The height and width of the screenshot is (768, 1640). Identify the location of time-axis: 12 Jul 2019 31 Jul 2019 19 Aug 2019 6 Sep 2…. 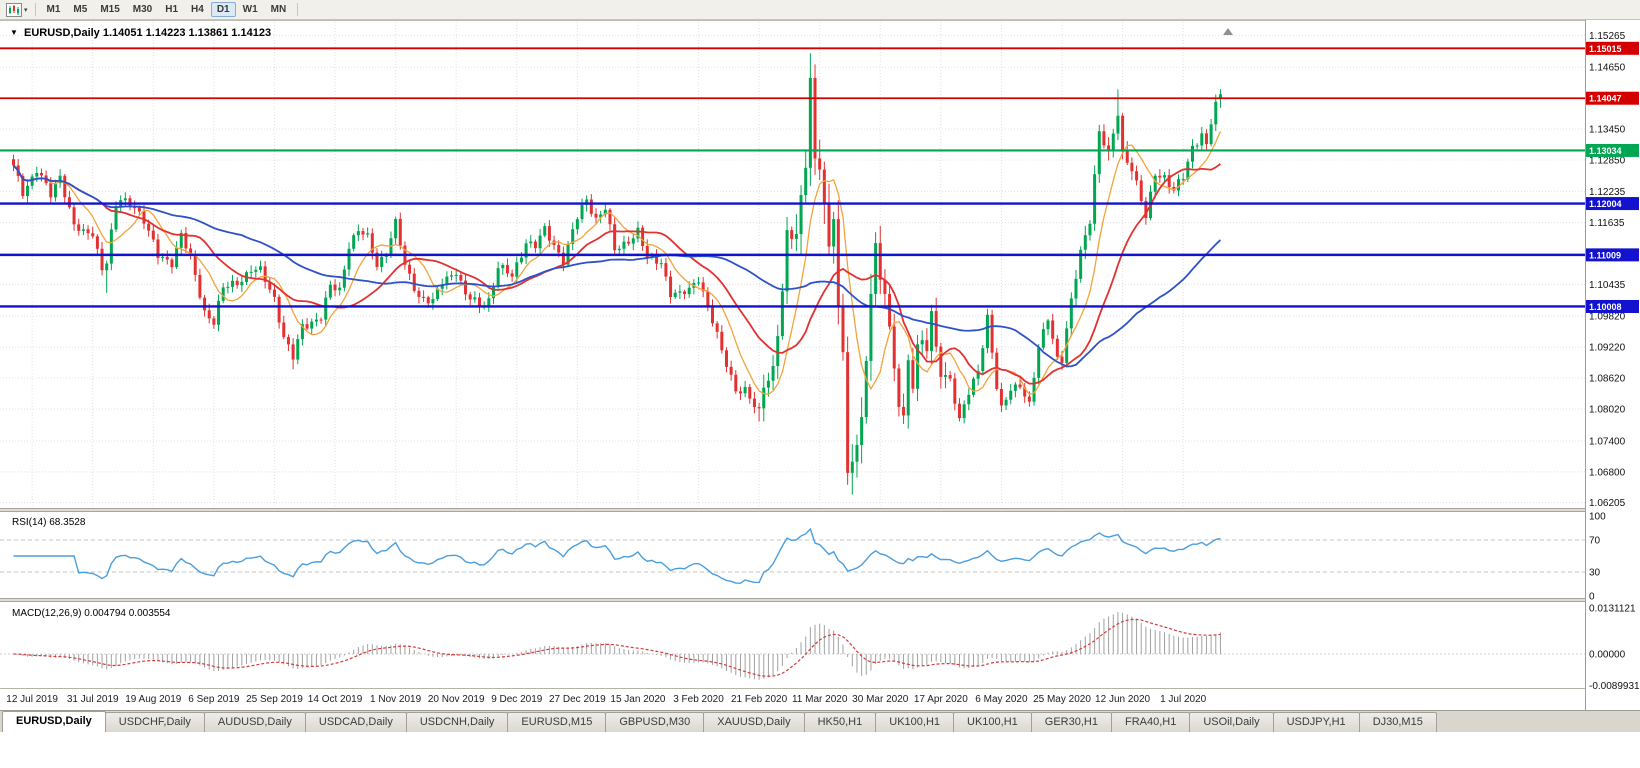
(606, 699).